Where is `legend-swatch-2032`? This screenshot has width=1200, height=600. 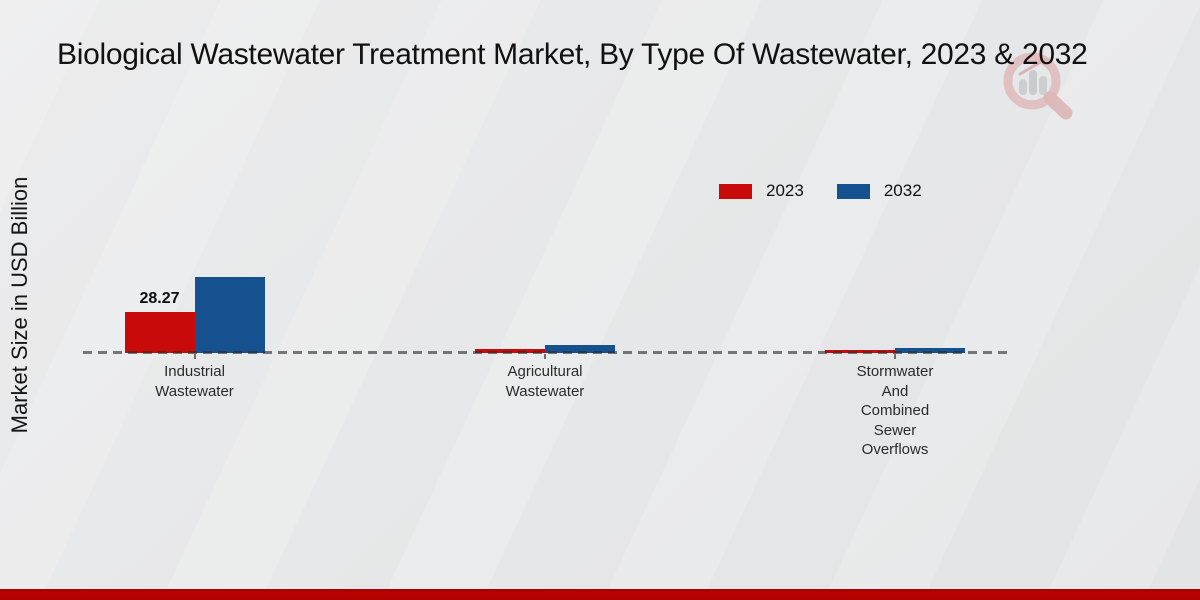 legend-swatch-2032 is located at coordinates (853, 191).